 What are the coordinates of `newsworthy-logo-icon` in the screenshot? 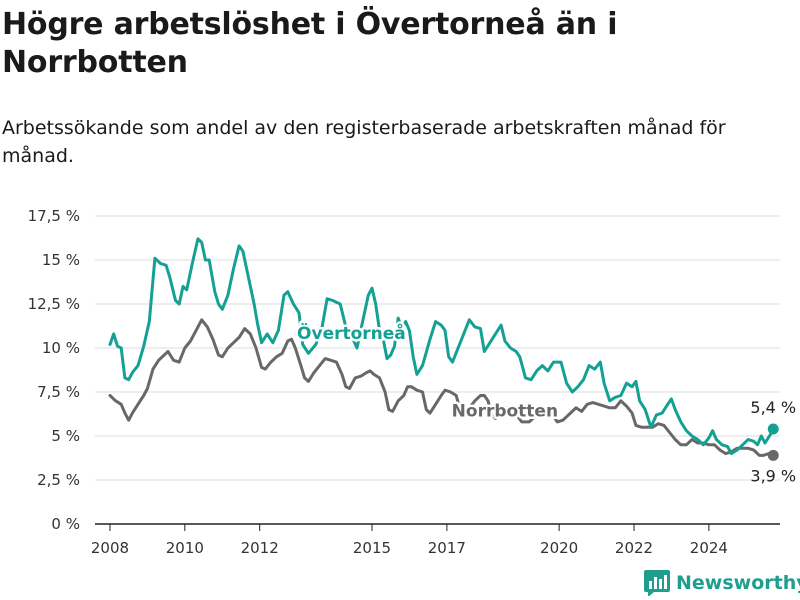 It's located at (657, 583).